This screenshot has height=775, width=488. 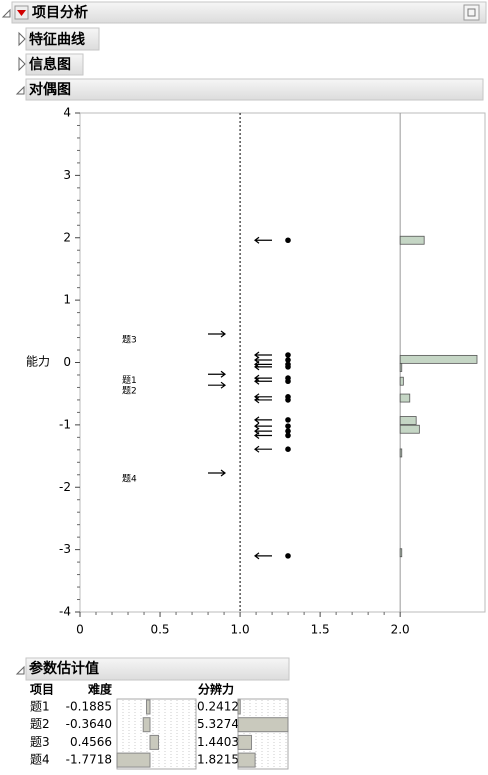 What do you see at coordinates (65, 424) in the screenshot?
I see `y-tick-label: -1` at bounding box center [65, 424].